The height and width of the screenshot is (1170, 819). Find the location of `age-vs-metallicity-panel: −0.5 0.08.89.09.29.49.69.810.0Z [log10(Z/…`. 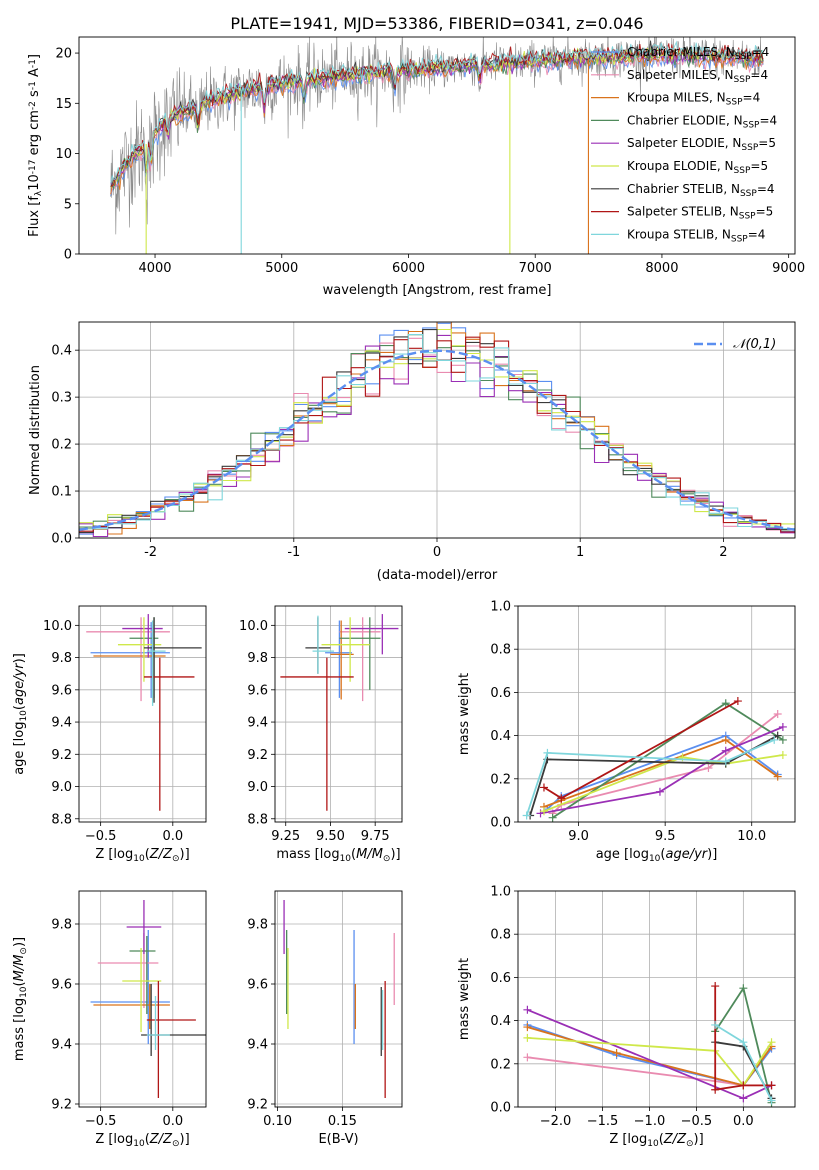

age-vs-metallicity-panel: −0.5 0.08.89.09.29.49.69.810.0Z [log10(Z/… is located at coordinates (109, 734).